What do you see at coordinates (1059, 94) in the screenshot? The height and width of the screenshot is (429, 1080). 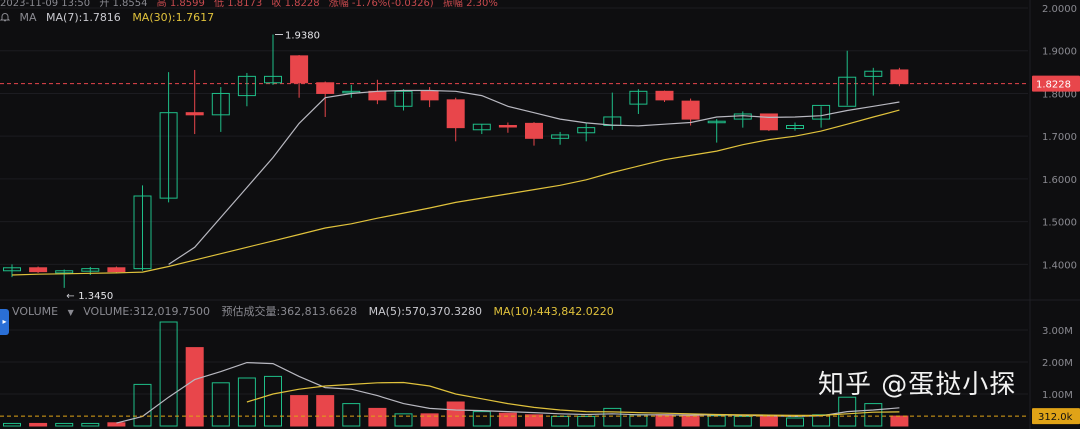 I see `price-tick-label: 1.8000` at bounding box center [1059, 94].